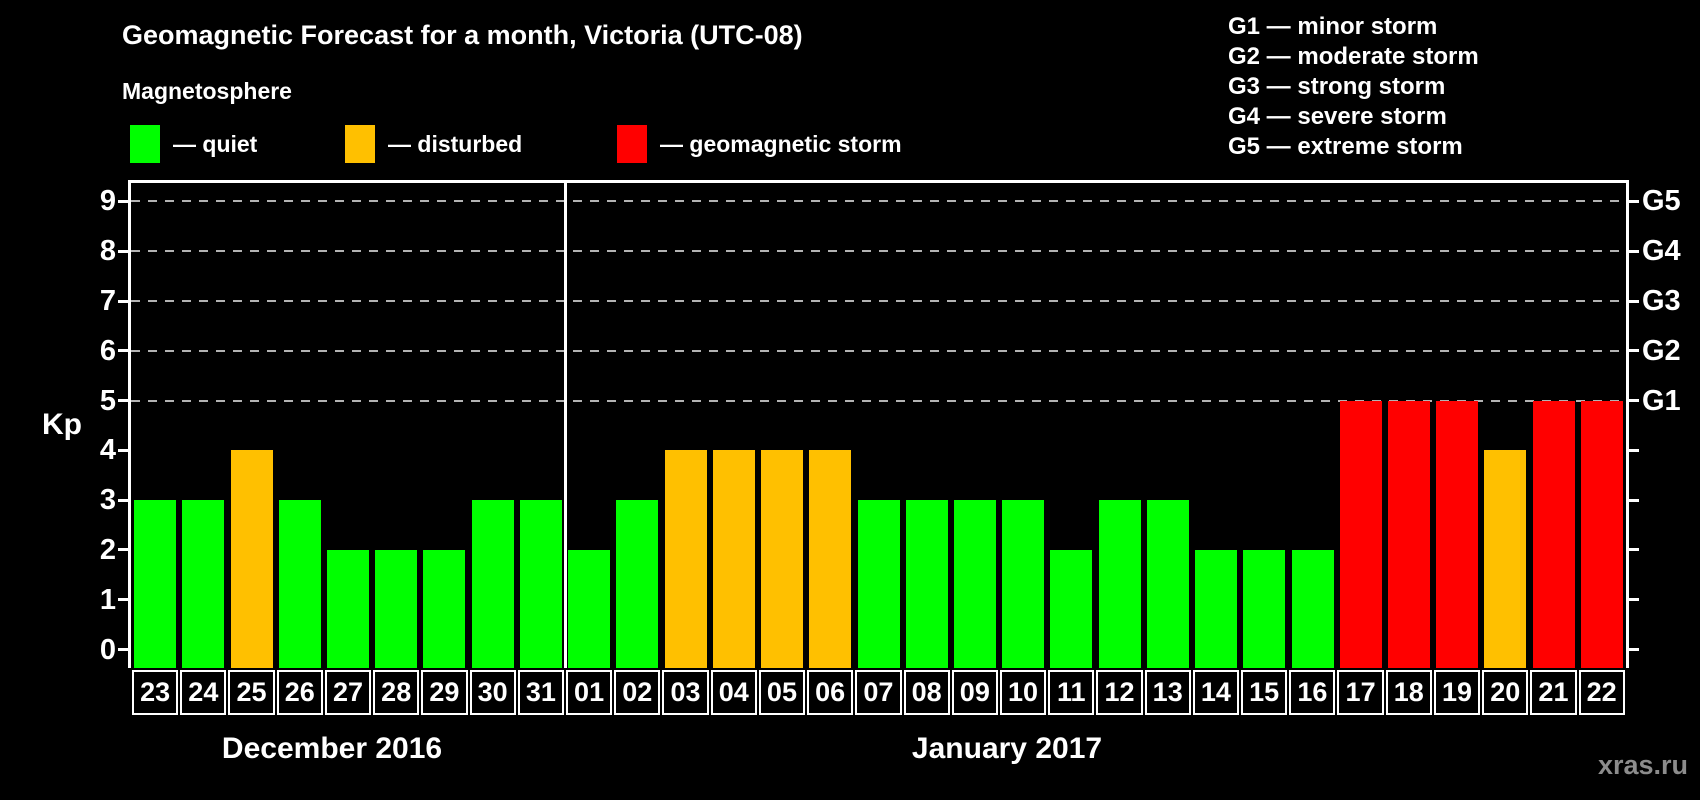 The height and width of the screenshot is (800, 1700). I want to click on y-tick-label-2: 2, so click(107, 549).